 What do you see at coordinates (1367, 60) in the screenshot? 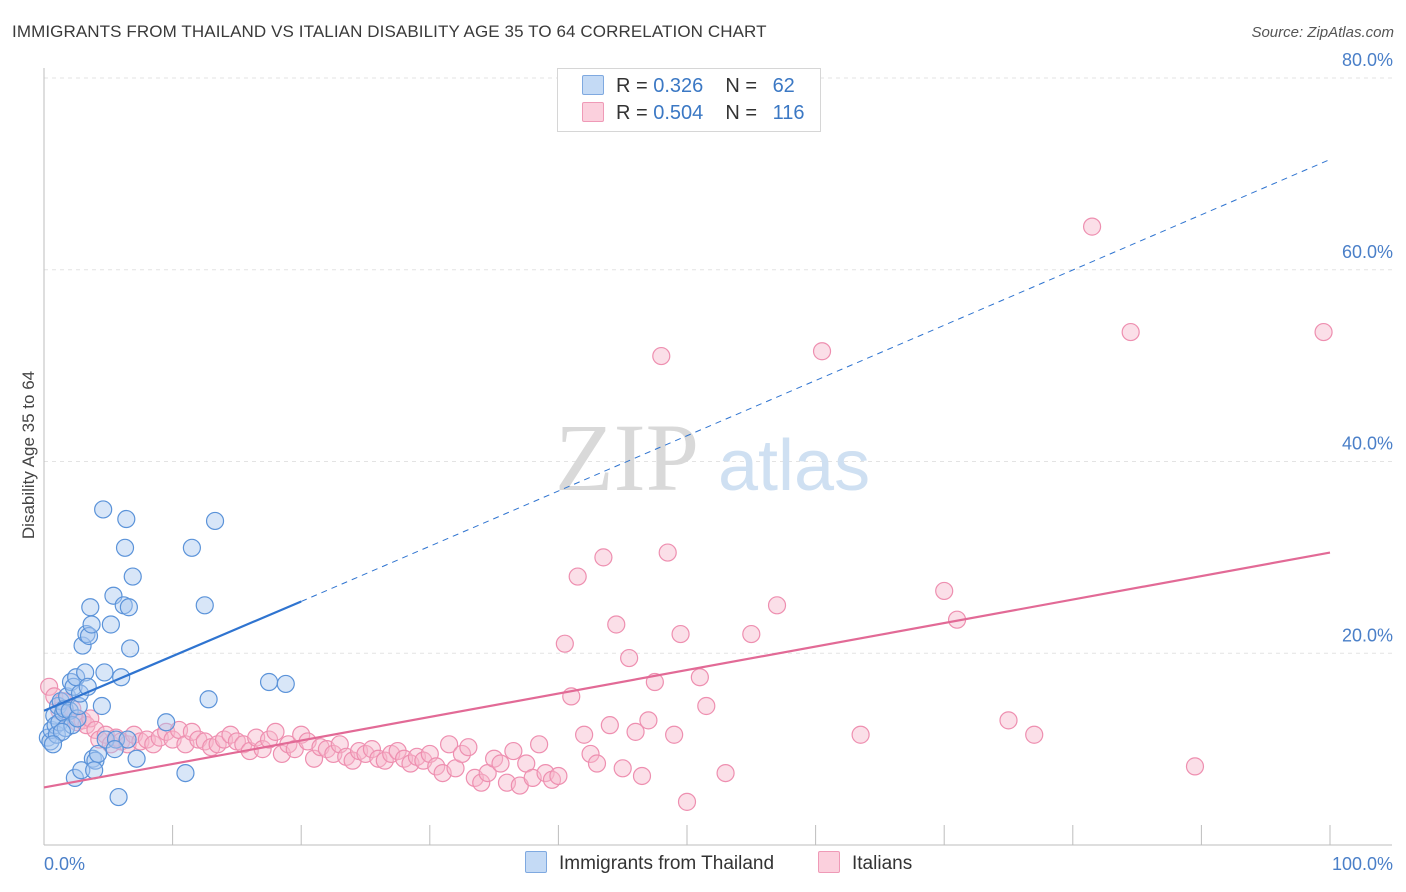
I see `y-tick-label: 80.0%` at bounding box center [1367, 60].